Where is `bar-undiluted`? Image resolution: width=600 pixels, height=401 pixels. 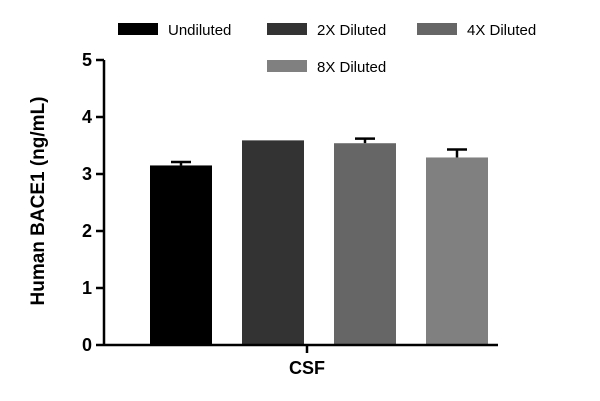
bar-undiluted is located at coordinates (181, 255).